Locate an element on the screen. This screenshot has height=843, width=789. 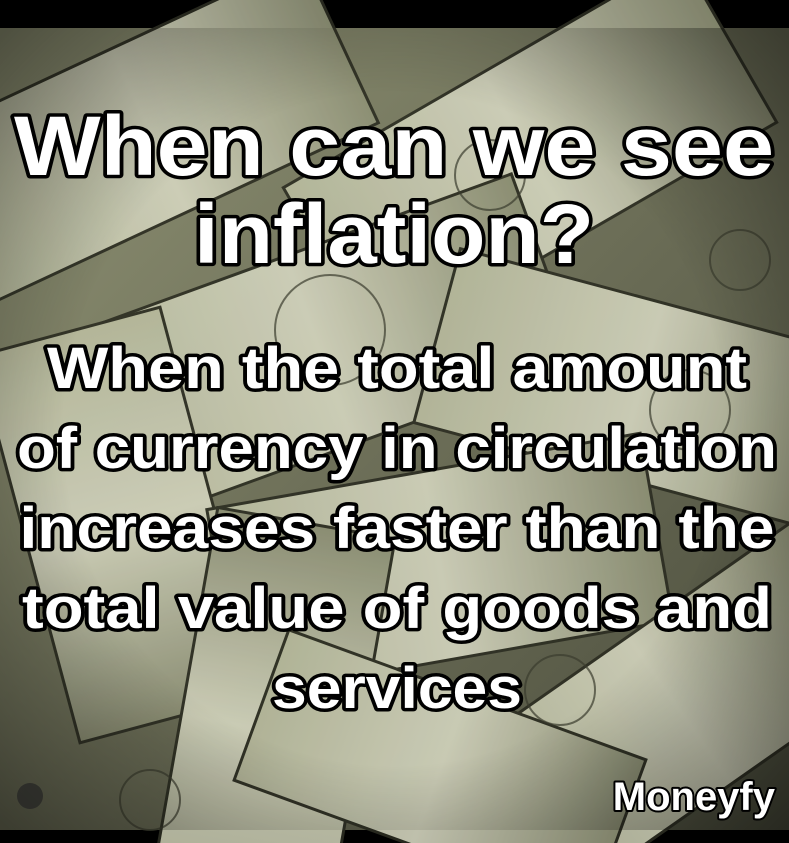
text-line: total value of goods and is located at coordinates (397, 608).